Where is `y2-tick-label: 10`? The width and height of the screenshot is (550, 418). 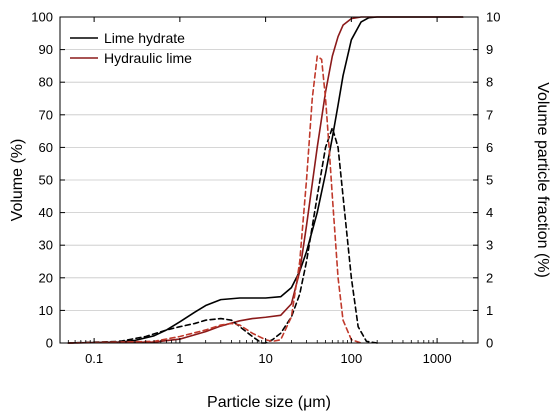 y2-tick-label: 10 is located at coordinates (493, 17).